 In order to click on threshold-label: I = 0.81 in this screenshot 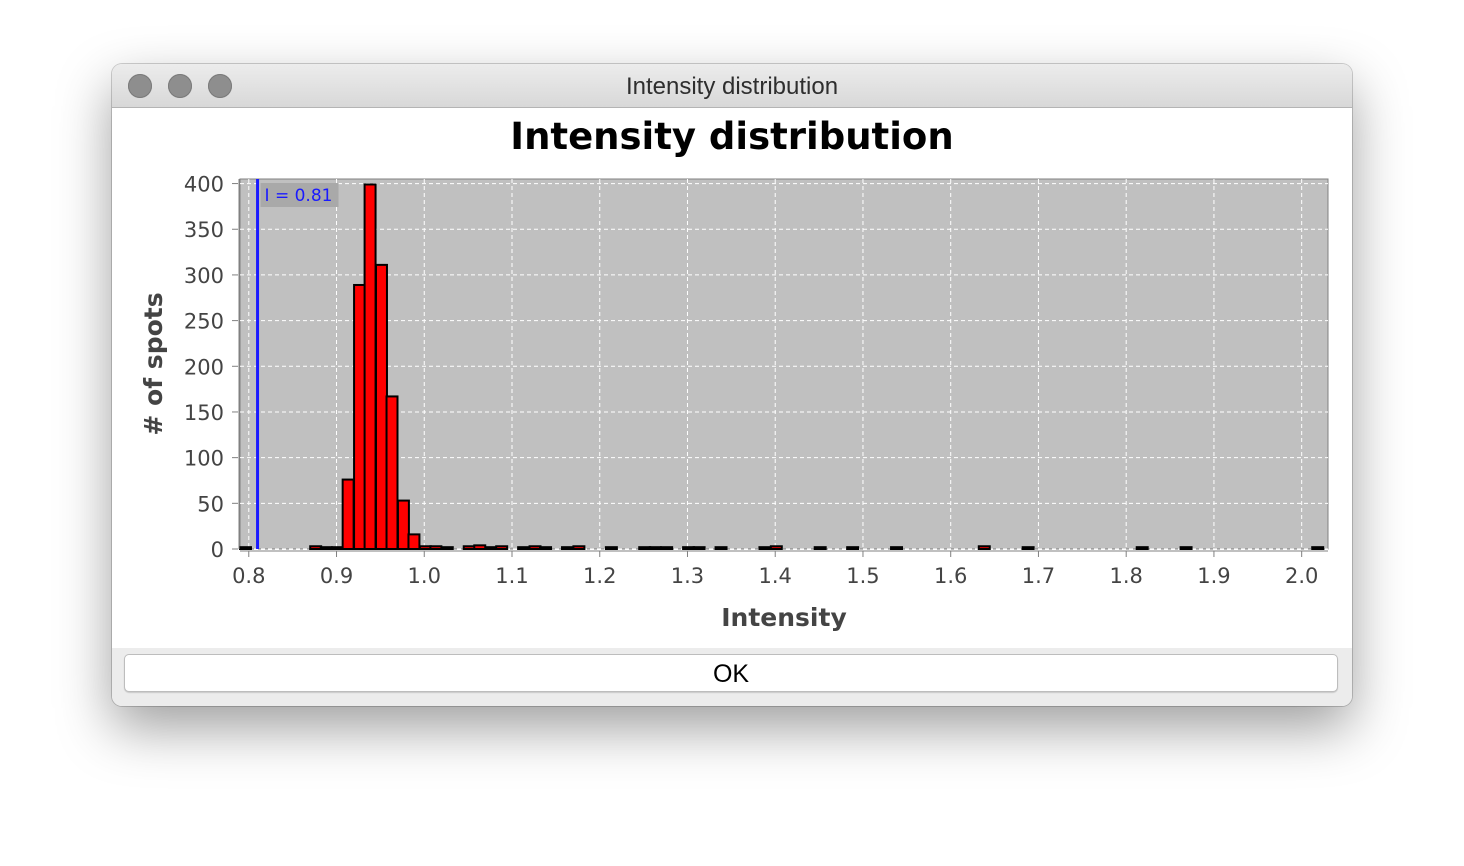, I will do `click(299, 196)`.